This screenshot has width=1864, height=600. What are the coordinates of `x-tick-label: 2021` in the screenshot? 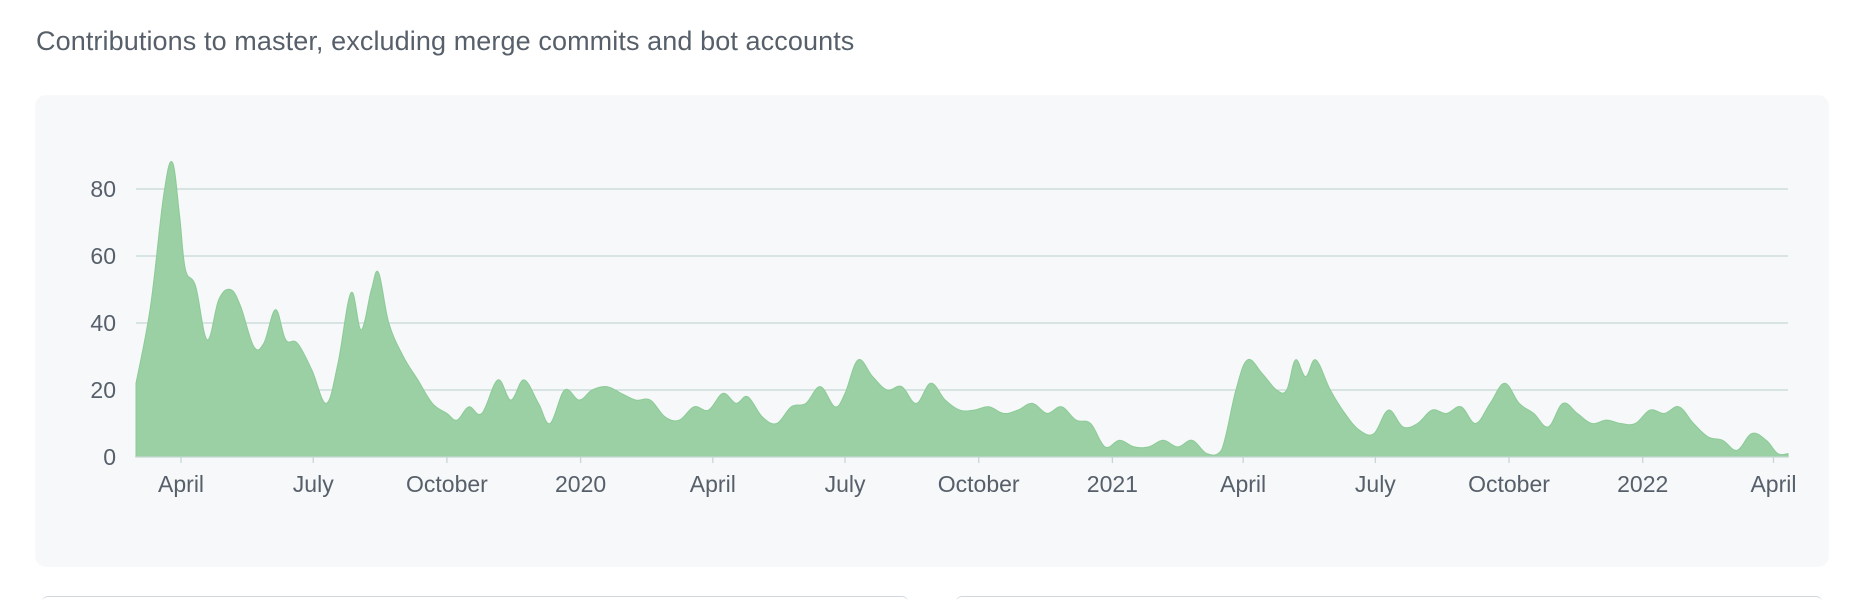 It's located at (1112, 484).